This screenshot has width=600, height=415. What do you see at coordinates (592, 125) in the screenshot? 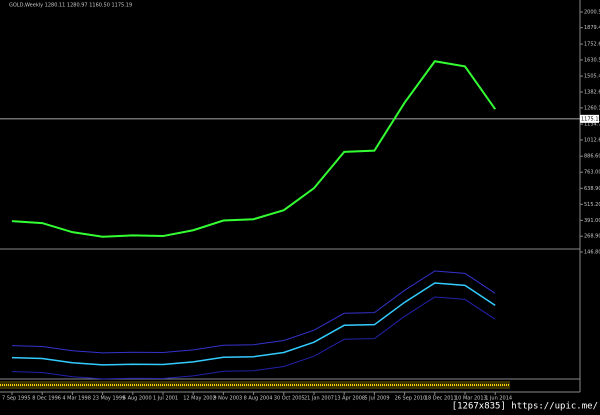
I see `y-tick-label: 1134.70` at bounding box center [592, 125].